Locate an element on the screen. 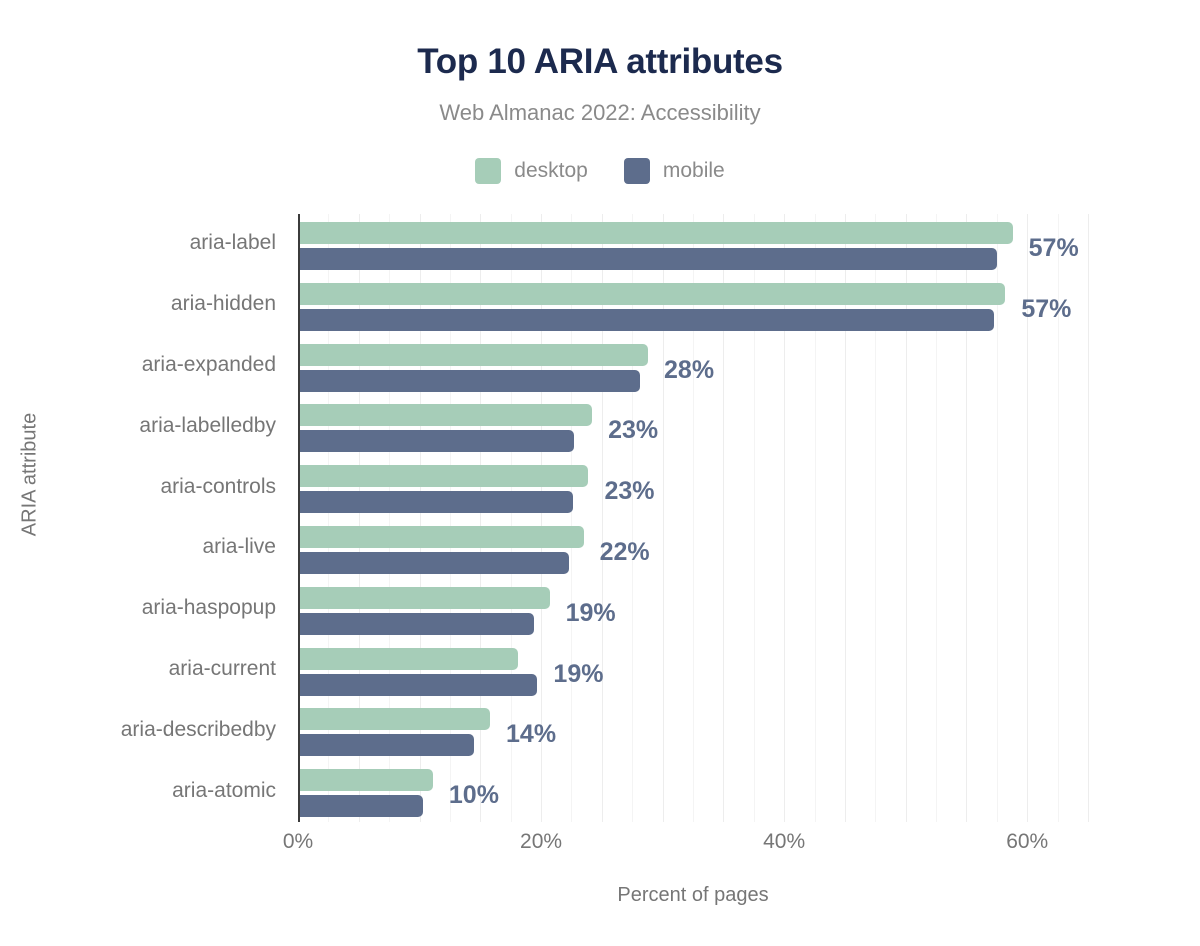 This screenshot has width=1200, height=946. y-axis-label-aria-atomic: aria-atomic is located at coordinates (224, 790).